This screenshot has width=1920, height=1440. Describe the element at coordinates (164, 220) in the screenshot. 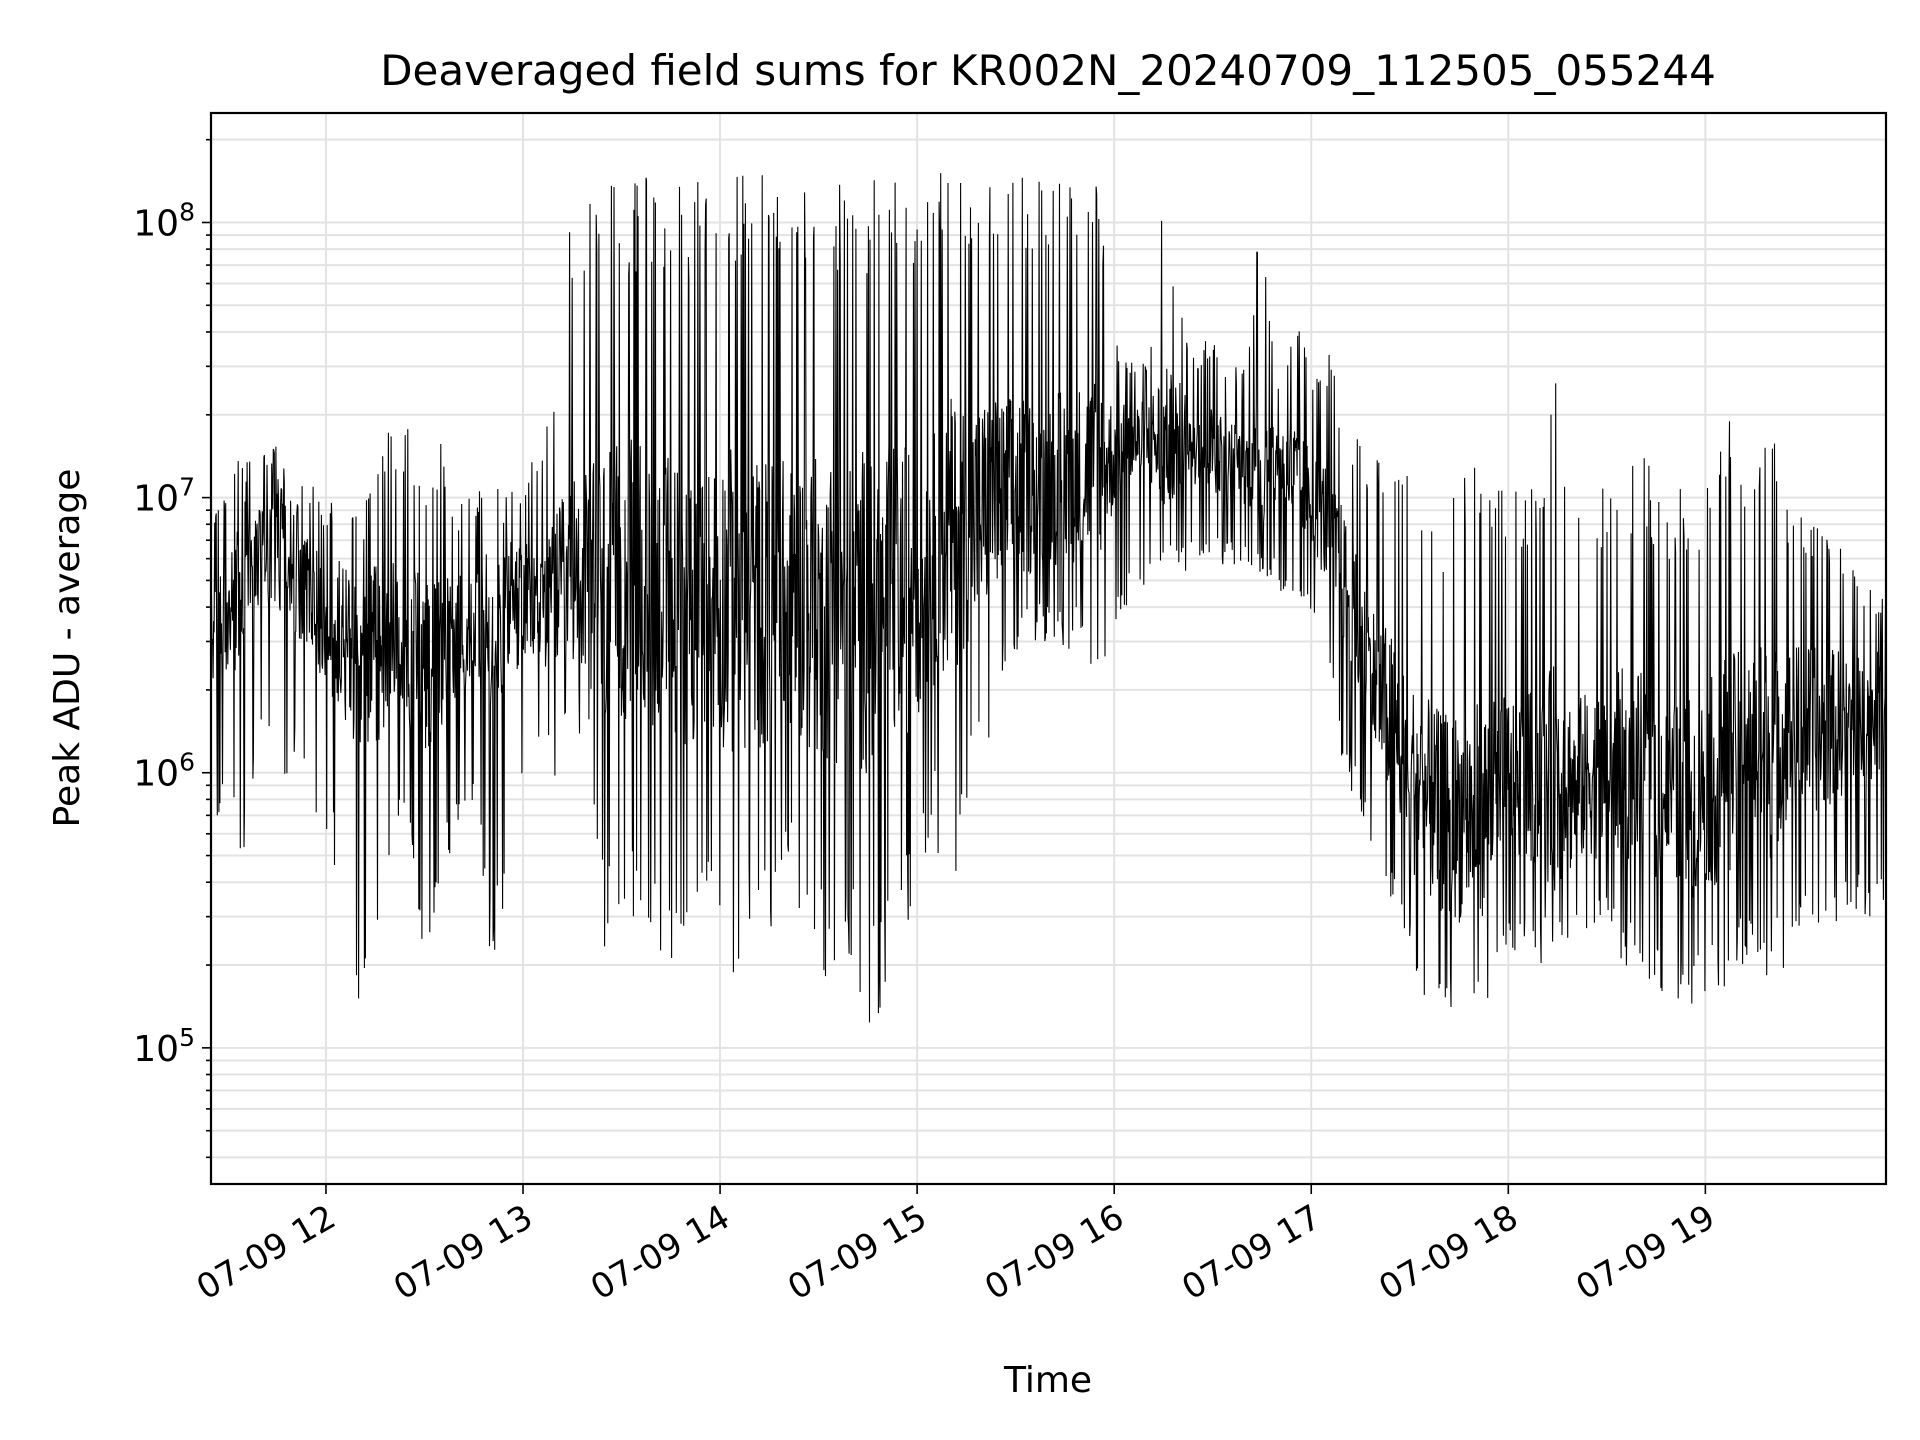

I see `y-tick-label: 10⁸` at that location.